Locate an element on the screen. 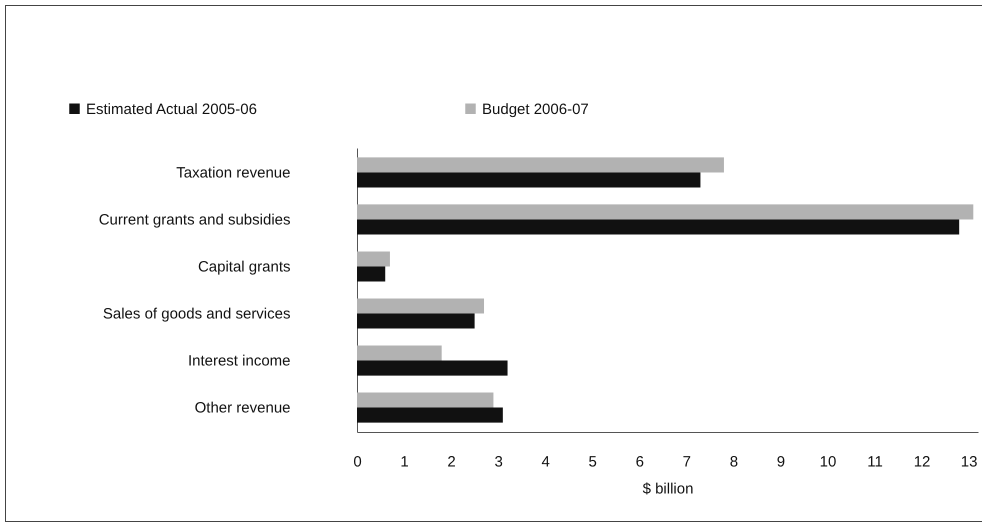 The width and height of the screenshot is (987, 531). x-tick-label: 13 is located at coordinates (969, 462).